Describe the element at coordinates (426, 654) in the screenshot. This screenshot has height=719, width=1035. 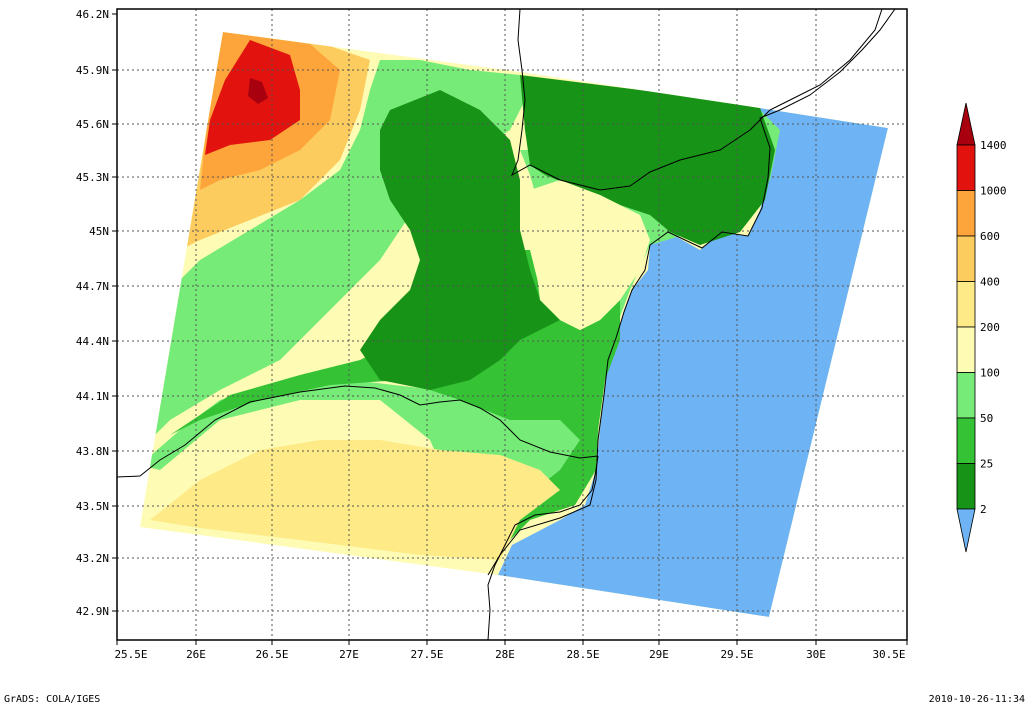
I see `lon-tick-label: 27.5E` at that location.